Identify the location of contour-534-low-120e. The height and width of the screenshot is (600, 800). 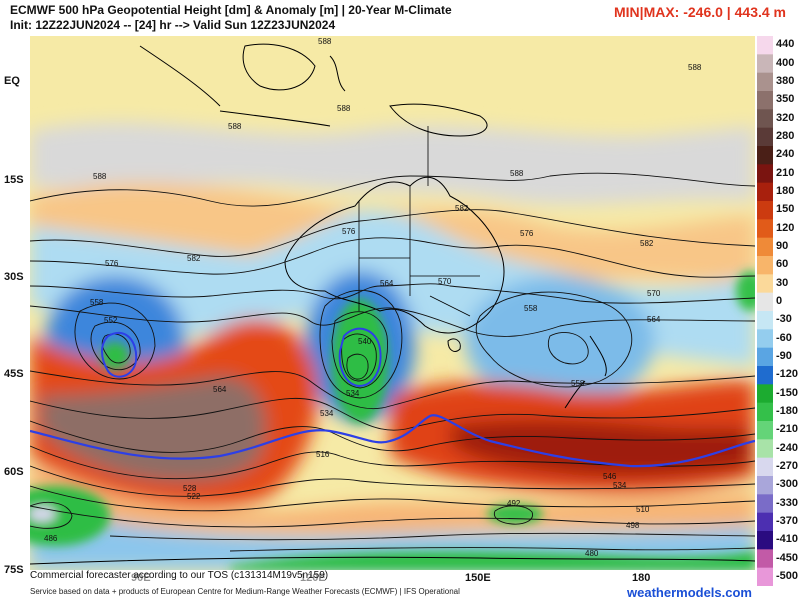
(357, 366).